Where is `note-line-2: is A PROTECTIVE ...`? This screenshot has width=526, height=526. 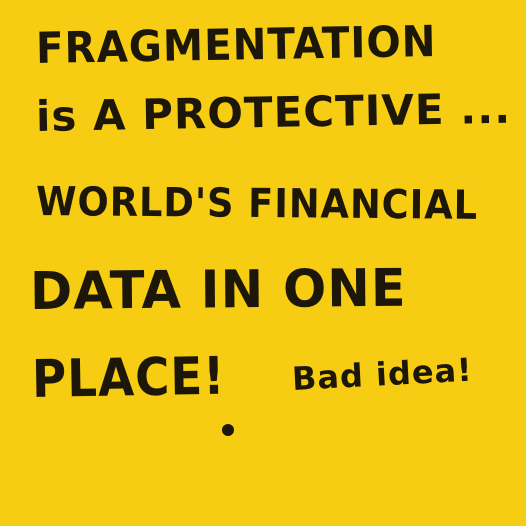
note-line-2: is A PROTECTIVE ... is located at coordinates (273, 112).